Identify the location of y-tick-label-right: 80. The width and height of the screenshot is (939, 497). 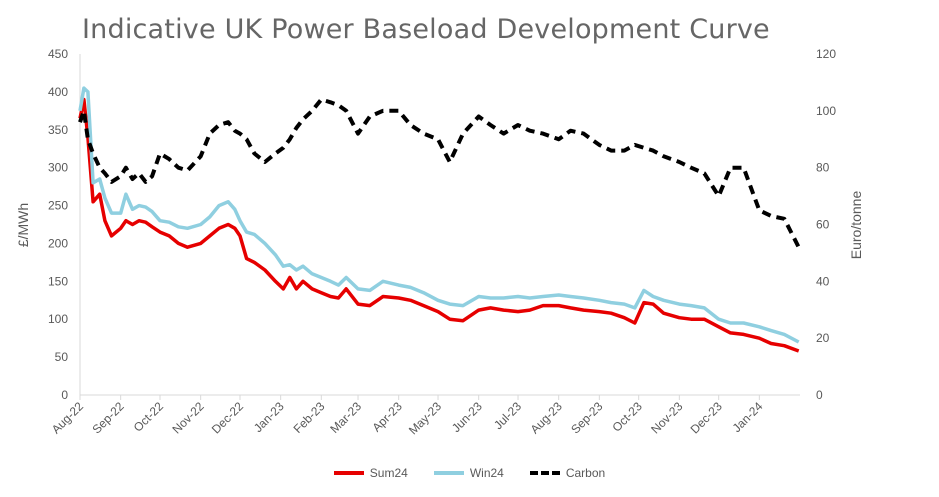
(823, 168).